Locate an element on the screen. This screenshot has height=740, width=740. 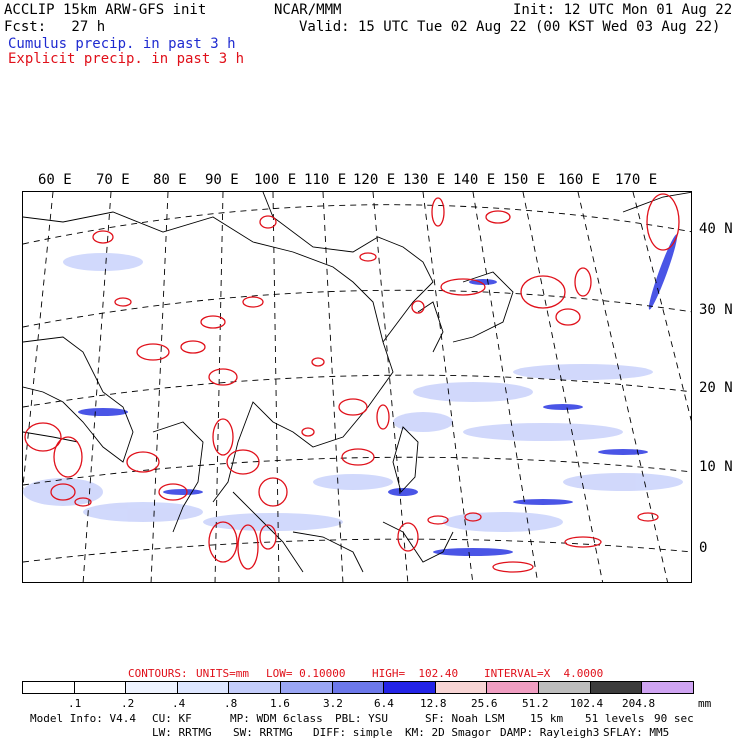
lon-label-90e: 90 E is located at coordinates (222, 180).